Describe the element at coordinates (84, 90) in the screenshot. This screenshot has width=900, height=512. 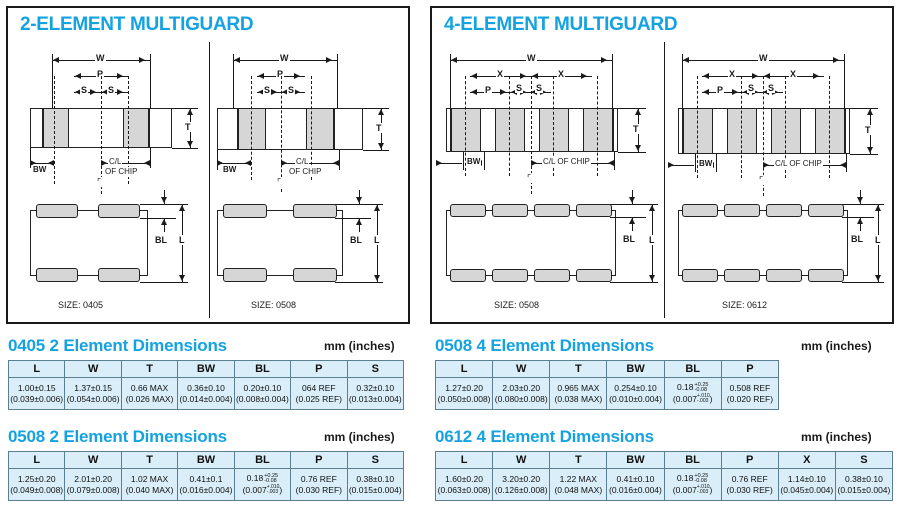
I see `dim-label-s-left: S` at that location.